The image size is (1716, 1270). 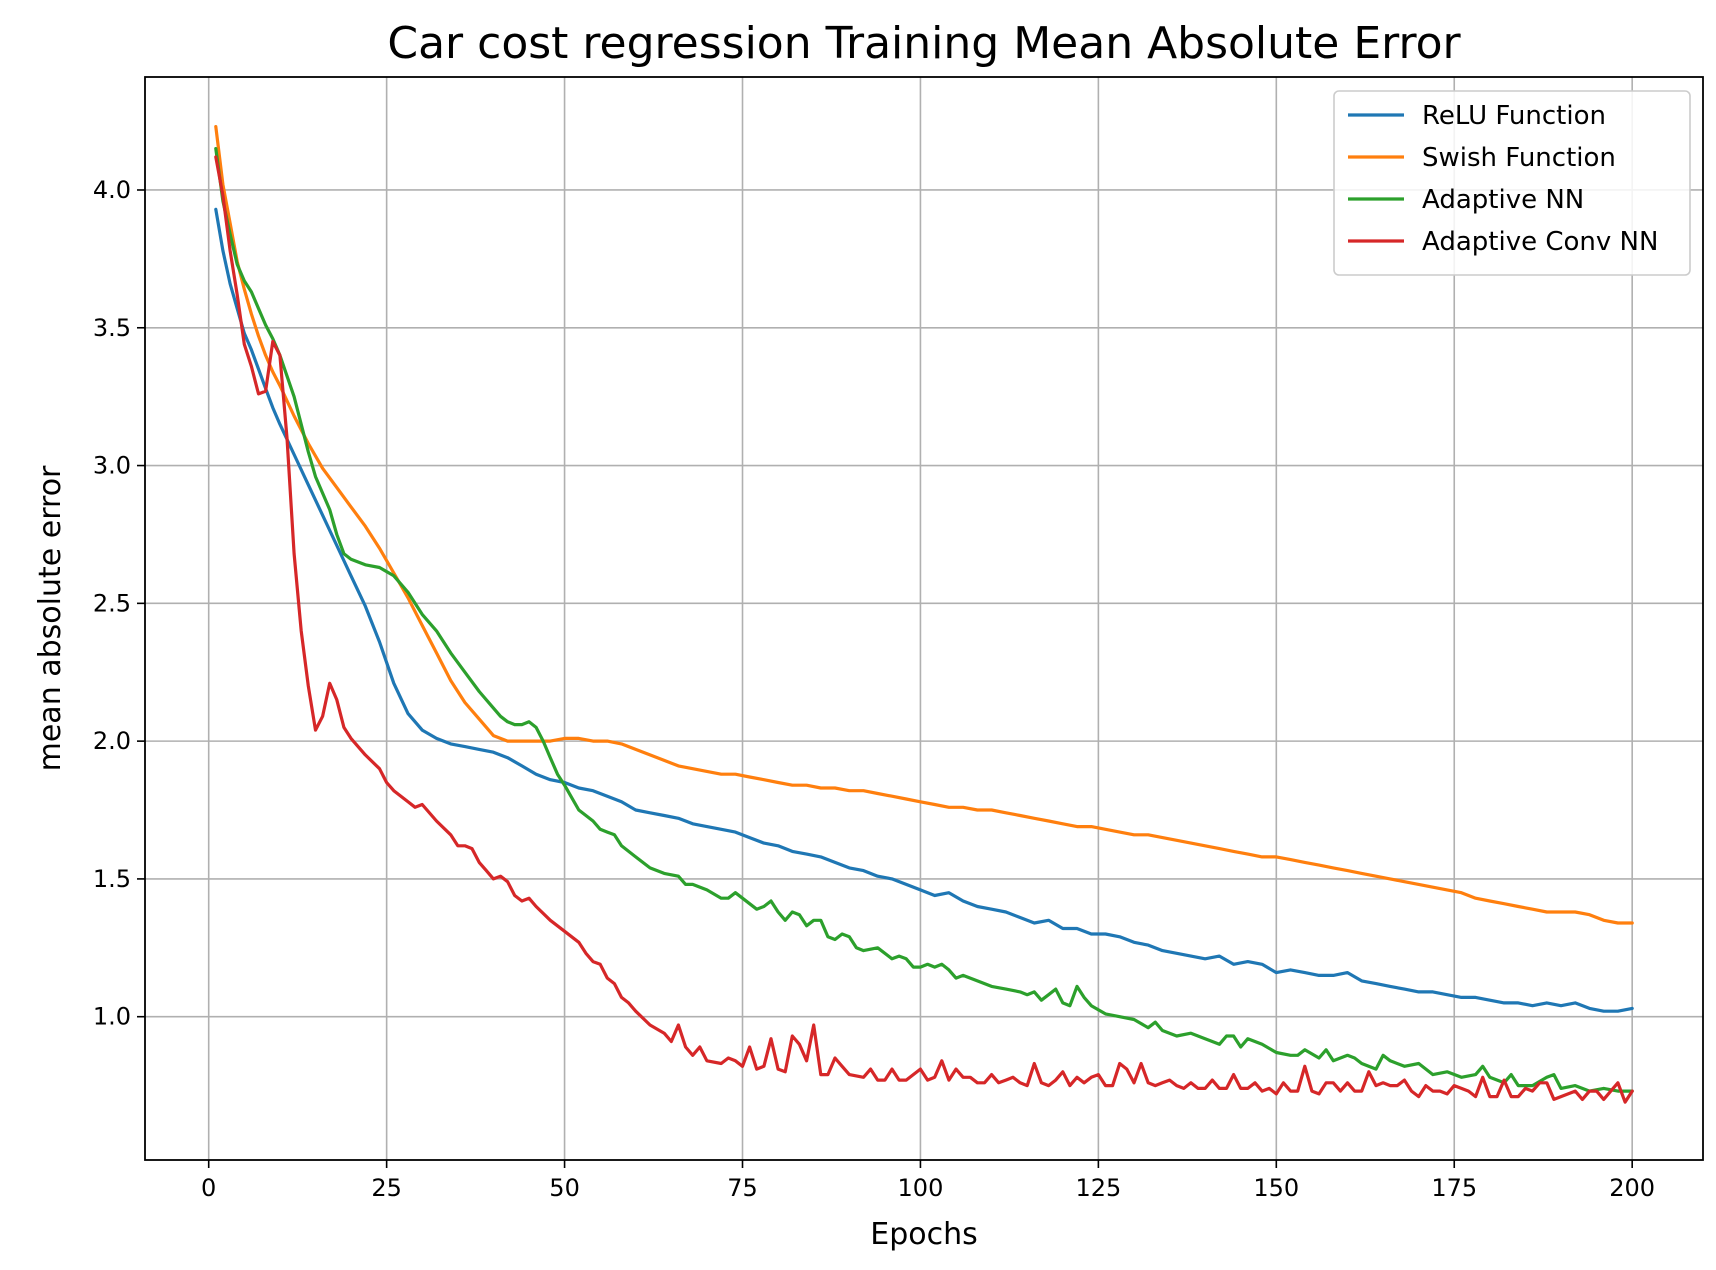 I want to click on y-axis-label: mean absolute error, so click(x=50, y=618).